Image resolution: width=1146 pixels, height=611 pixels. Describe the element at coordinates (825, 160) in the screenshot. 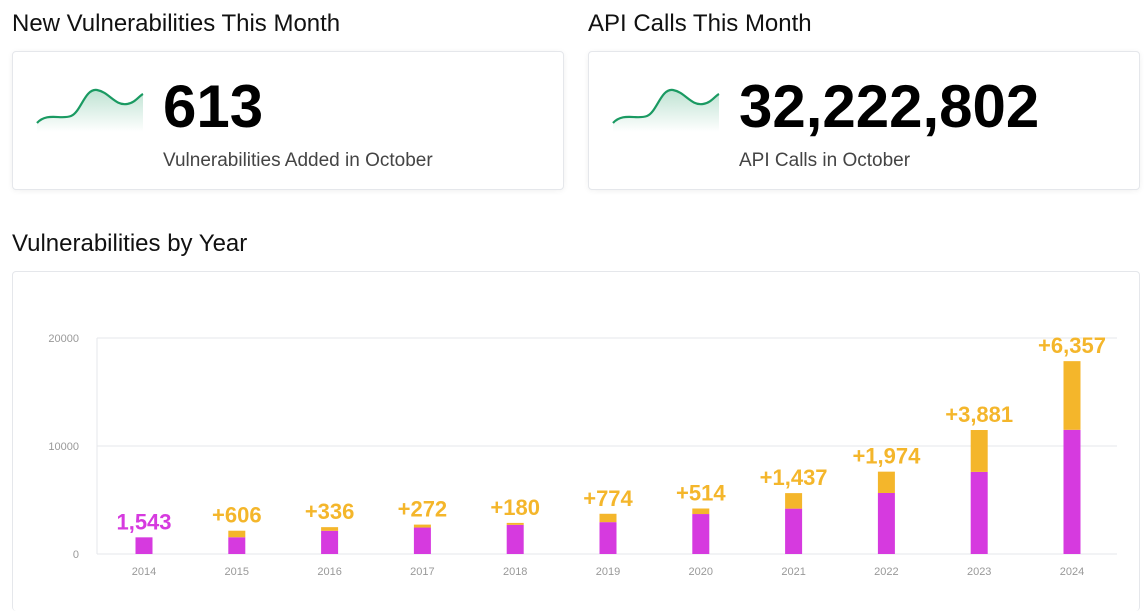

I see `stat-label-api-calls: API Calls in October` at that location.